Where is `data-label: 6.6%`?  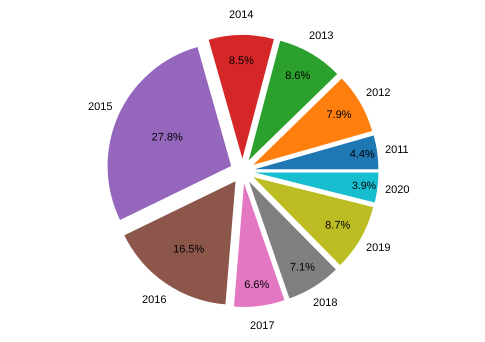
data-label: 6.6% is located at coordinates (257, 284).